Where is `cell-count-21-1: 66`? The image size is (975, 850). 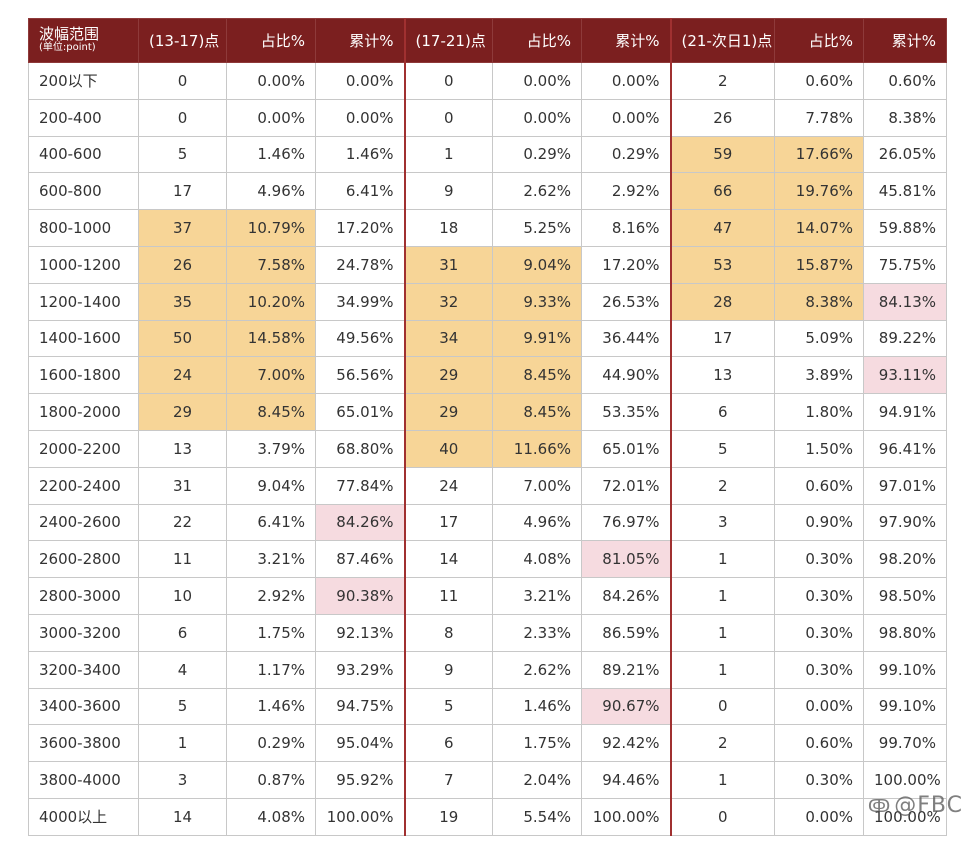 cell-count-21-1: 66 is located at coordinates (722, 191).